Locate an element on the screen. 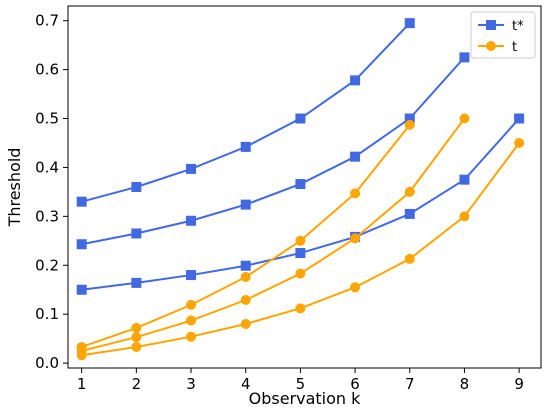  legend-box is located at coordinates (503, 35).